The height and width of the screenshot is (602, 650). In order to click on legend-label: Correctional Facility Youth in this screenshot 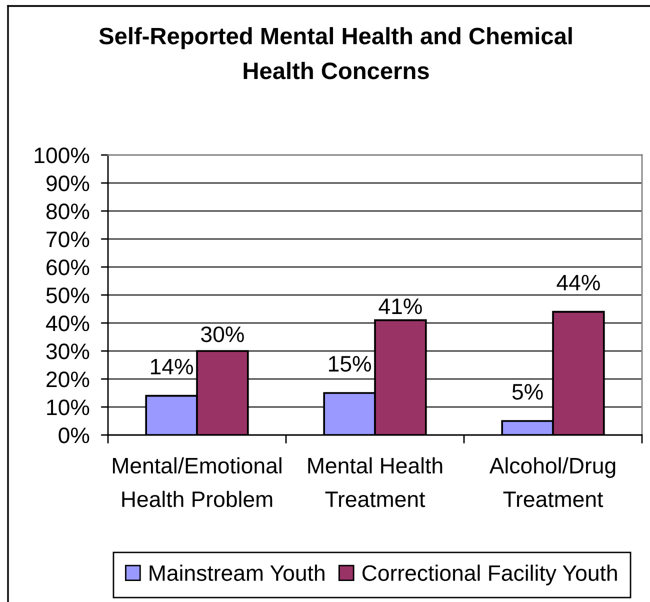, I will do `click(489, 575)`.